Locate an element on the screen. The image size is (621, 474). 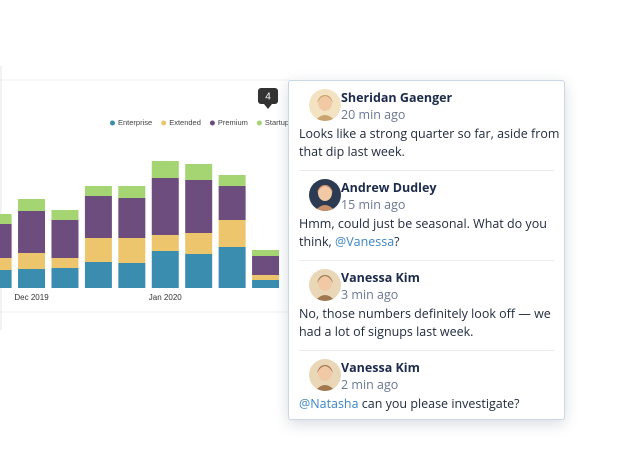
legend: Enterprise Extended Premium Startup is located at coordinates (199, 122).